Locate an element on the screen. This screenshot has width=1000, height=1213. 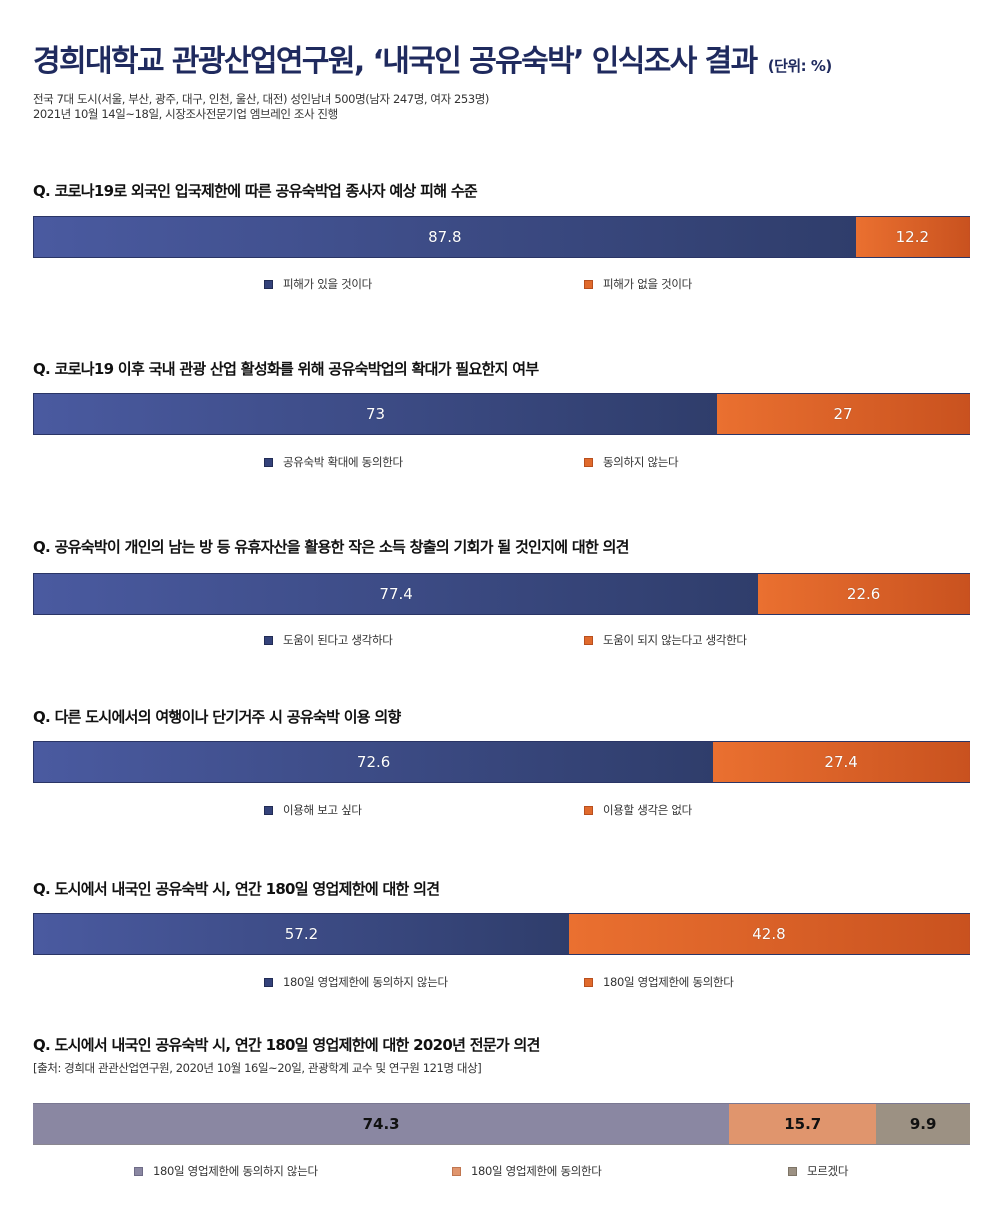
legend-item: 동의하지 않는다 is located at coordinates (631, 462).